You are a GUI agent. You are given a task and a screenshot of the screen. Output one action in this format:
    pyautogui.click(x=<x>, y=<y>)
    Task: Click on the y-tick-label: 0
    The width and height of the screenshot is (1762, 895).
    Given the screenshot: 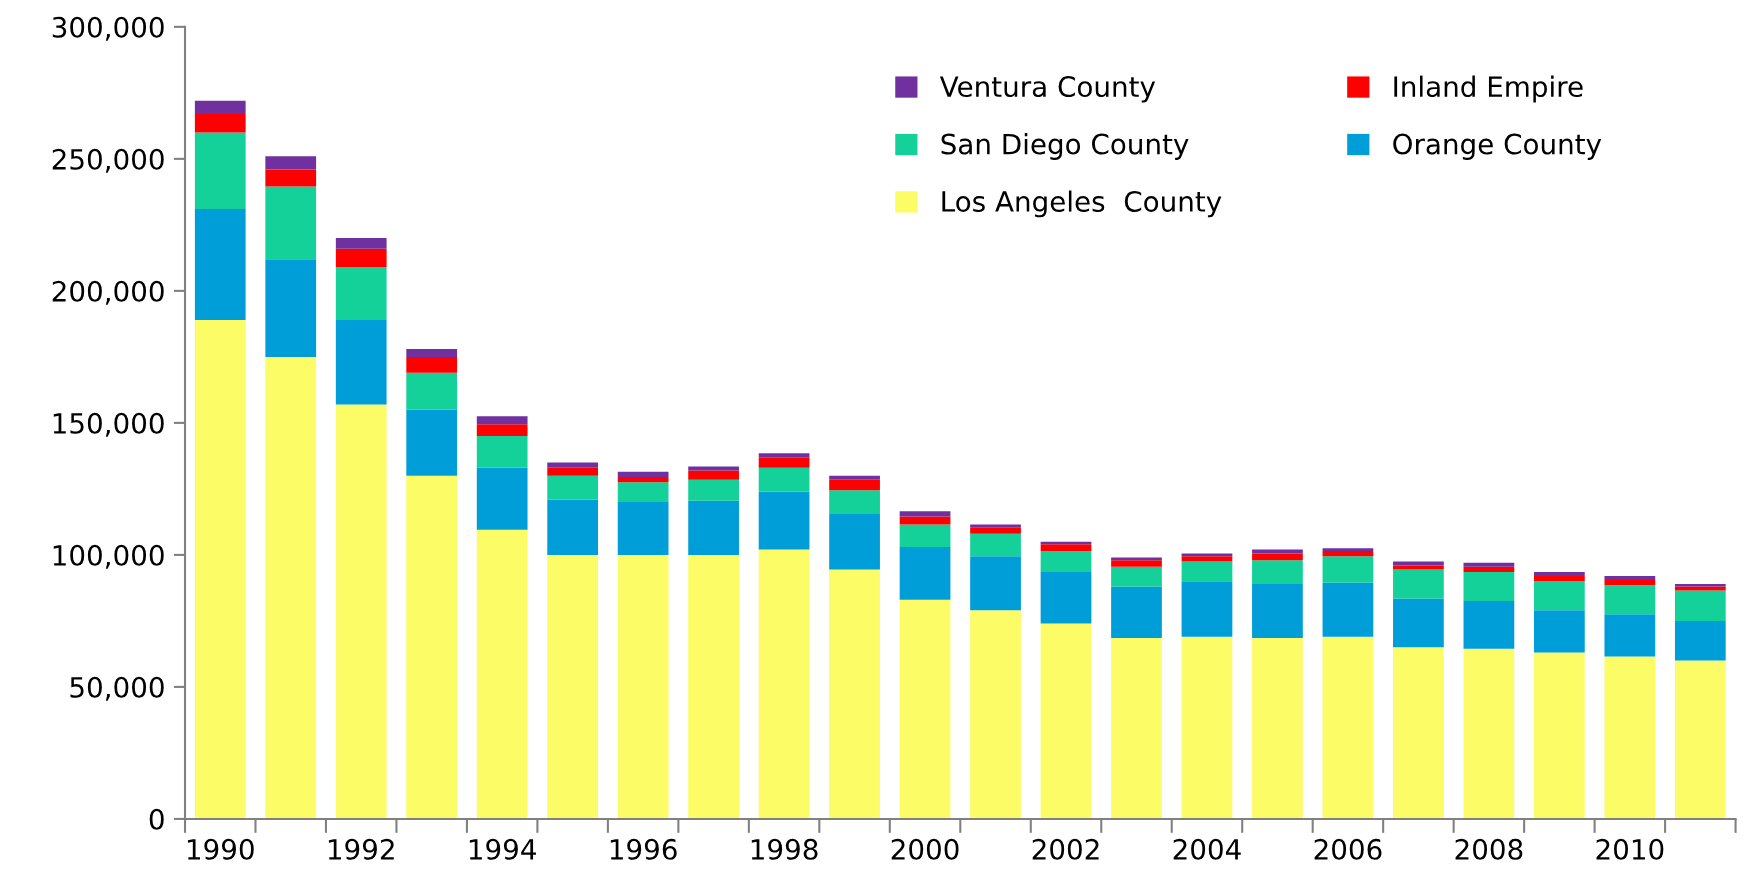 What is the action you would take?
    pyautogui.click(x=156, y=819)
    